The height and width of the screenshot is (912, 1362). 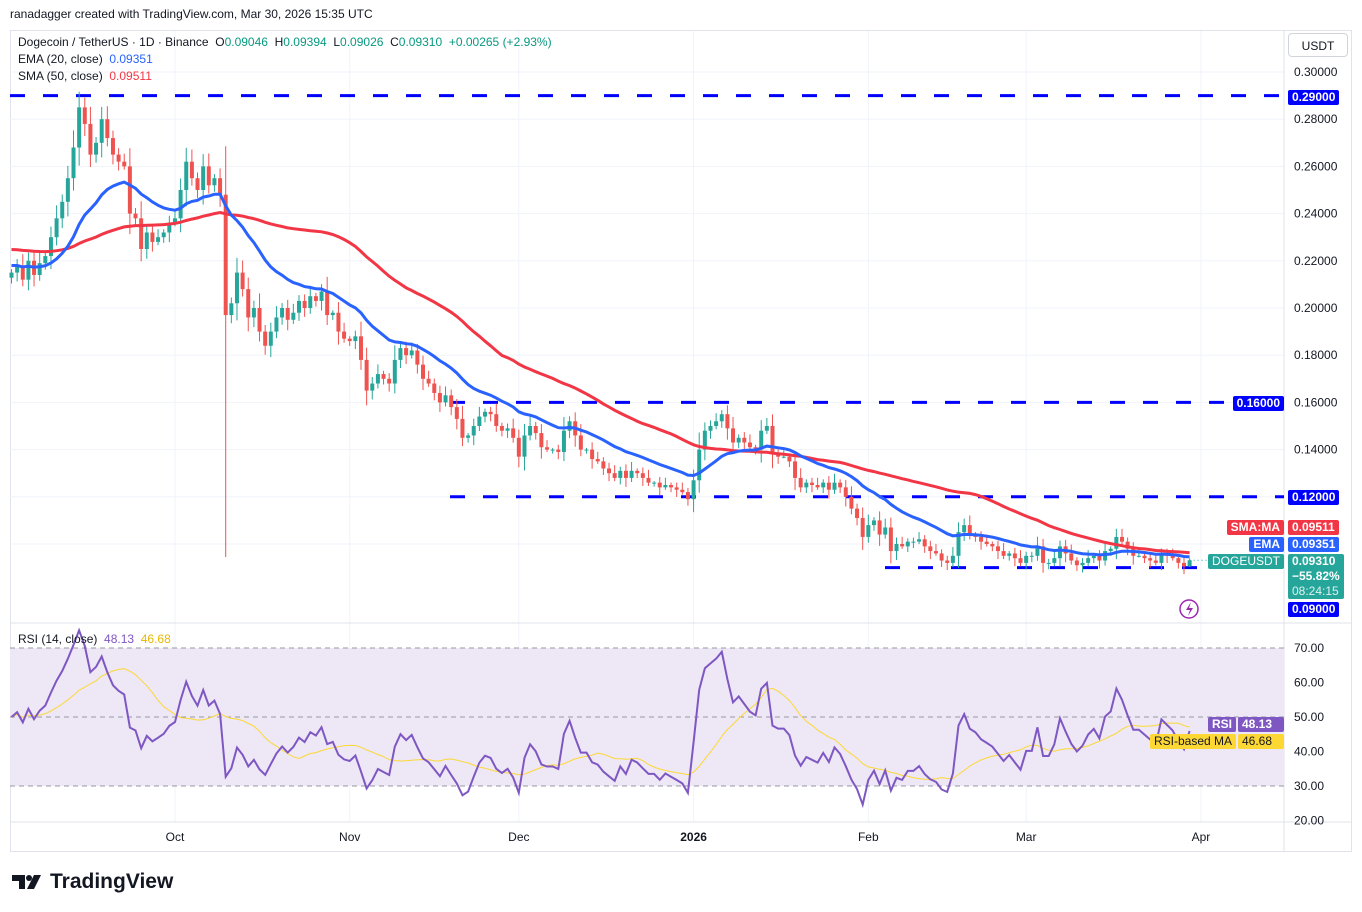 I want to click on price-badge-value: 0.09310, so click(x=1314, y=561).